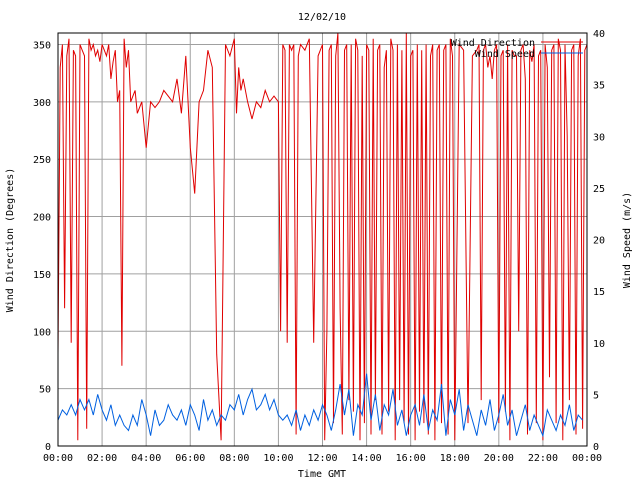  I want to click on chart-title: 12/02/10, so click(322, 17).